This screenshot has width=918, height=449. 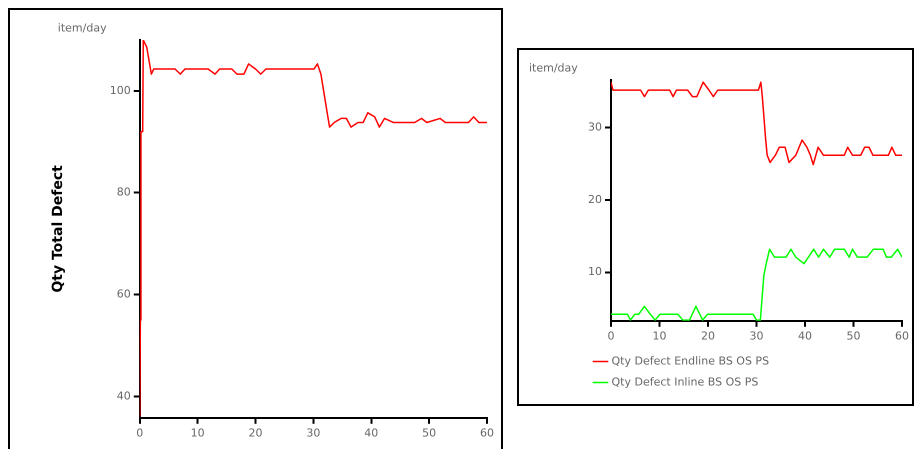 What do you see at coordinates (58, 228) in the screenshot?
I see `y-axis-title: Qty Total Defect` at bounding box center [58, 228].